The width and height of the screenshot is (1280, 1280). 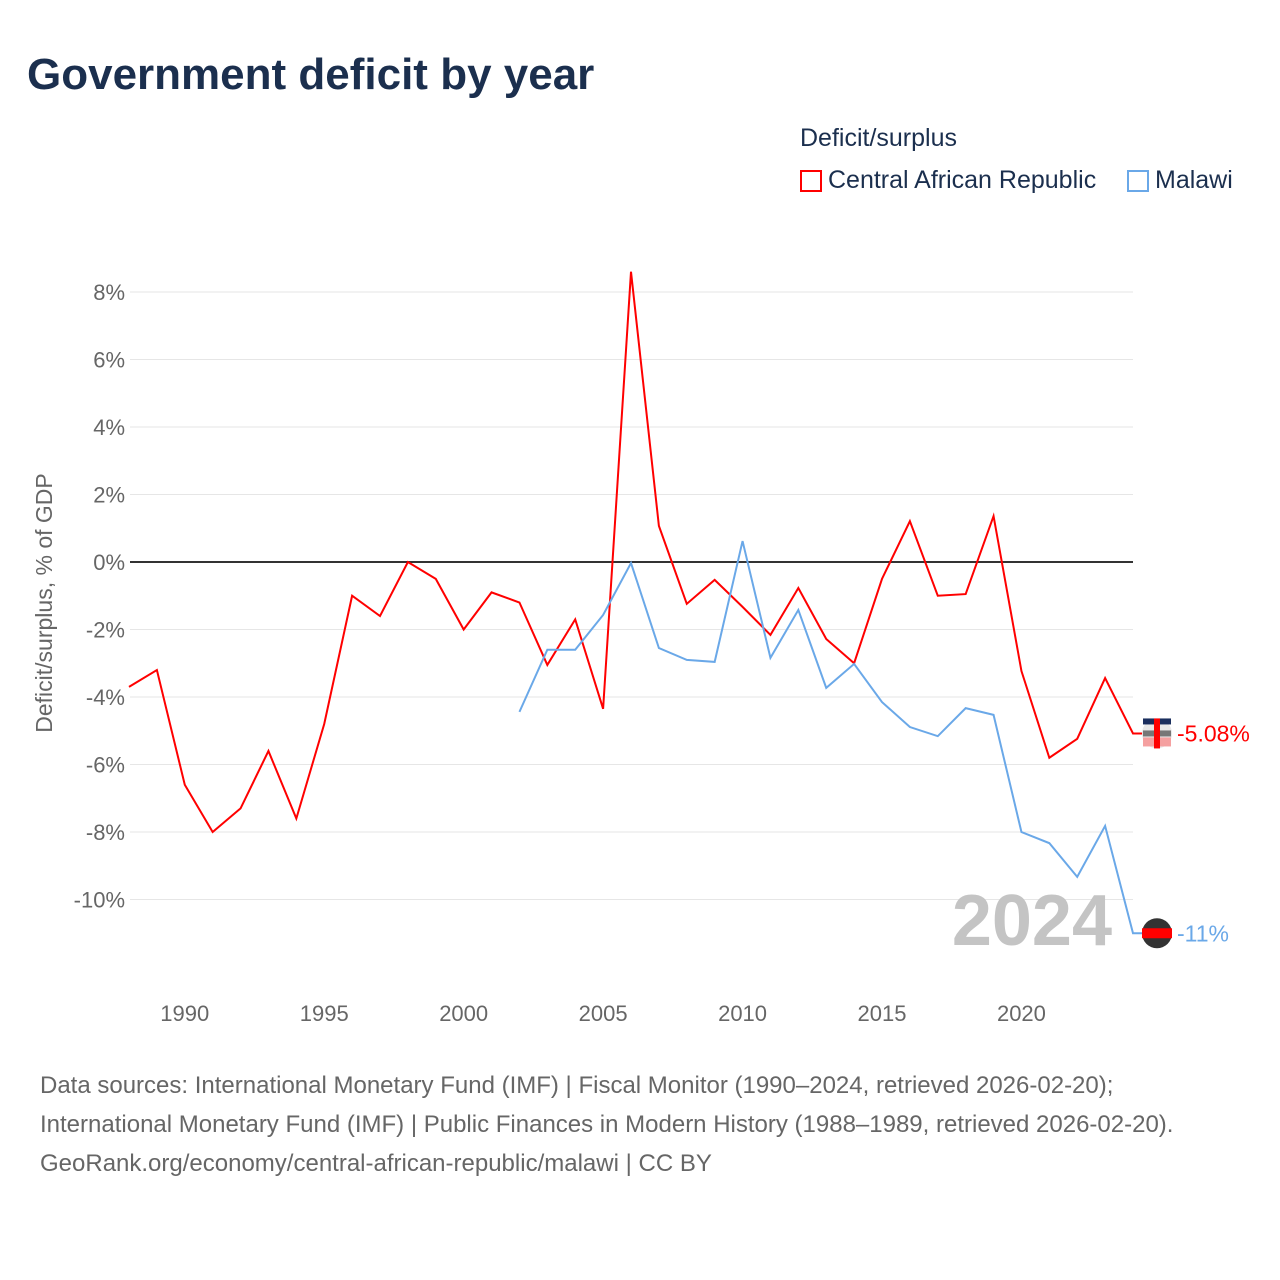 I want to click on y-tick-label: -4%, so click(x=105, y=697).